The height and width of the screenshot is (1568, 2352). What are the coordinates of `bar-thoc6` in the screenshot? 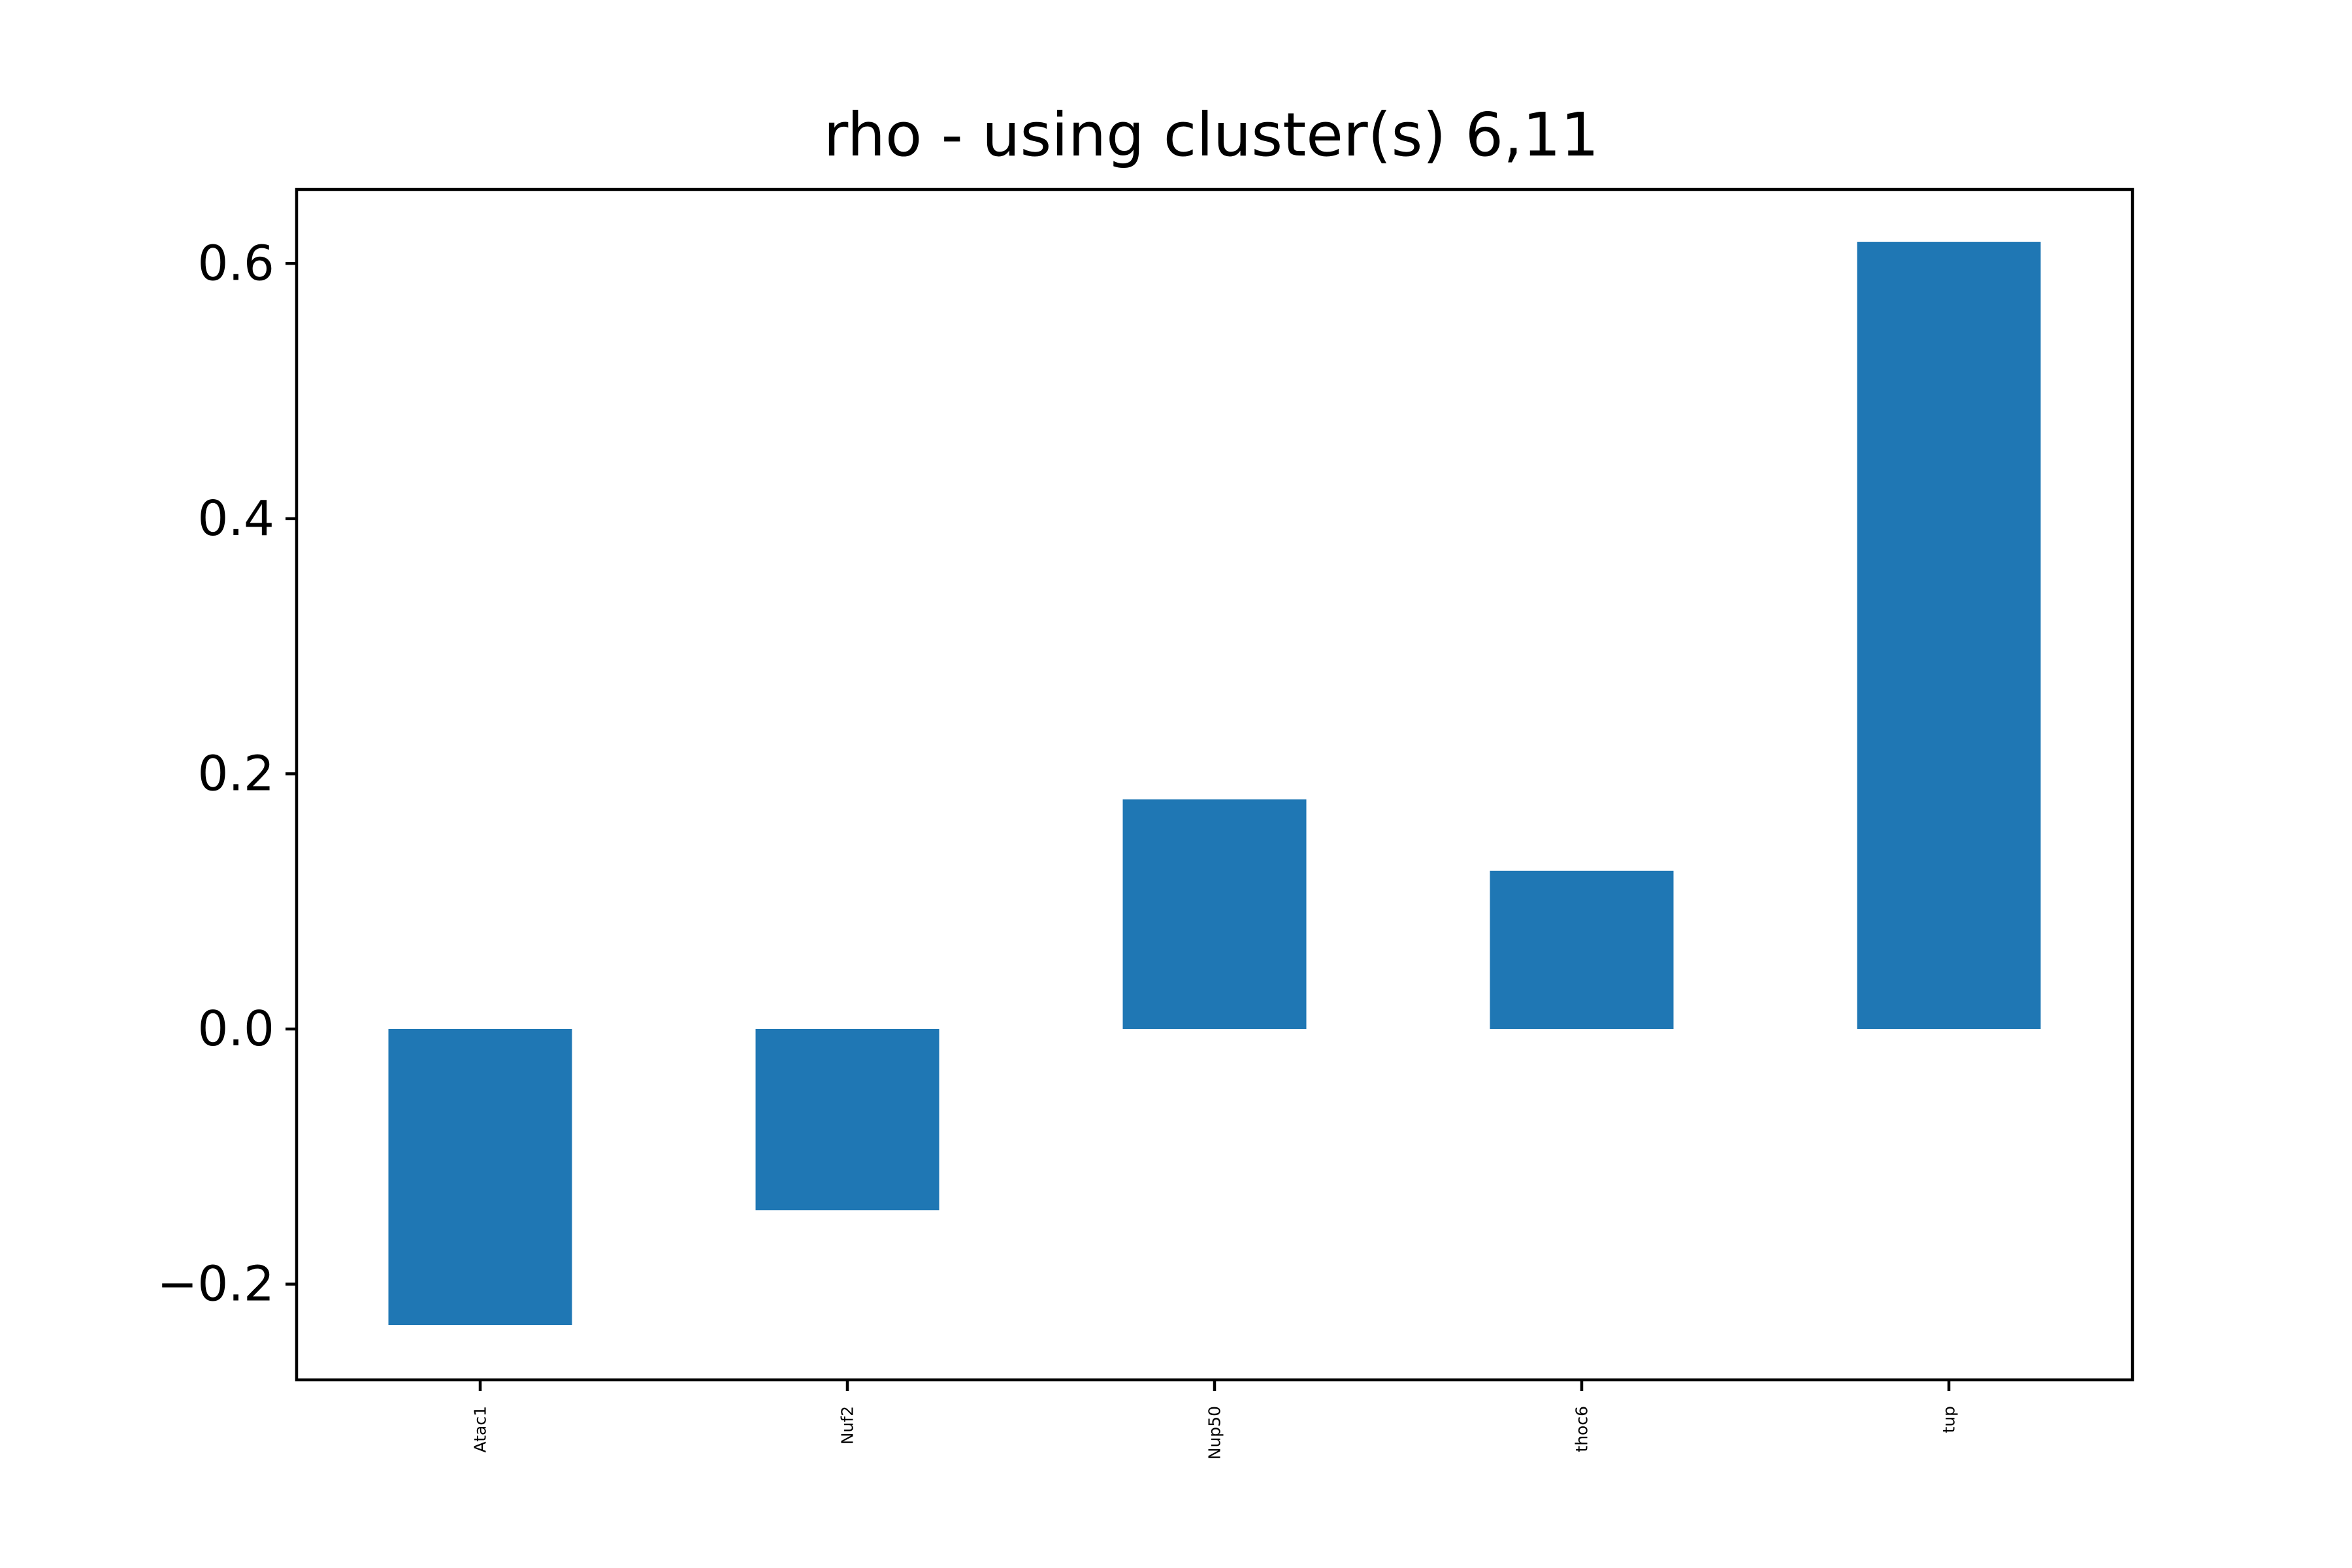 It's located at (1582, 949).